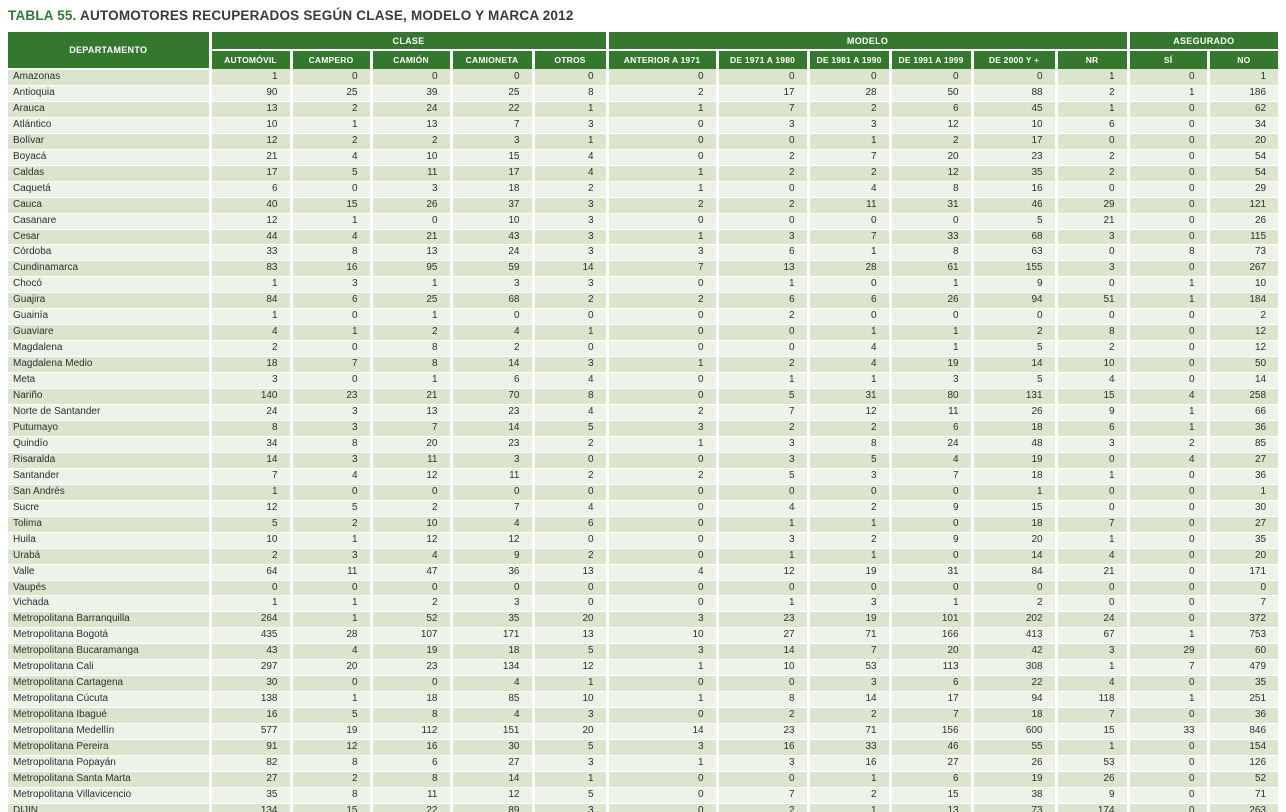 Image resolution: width=1286 pixels, height=812 pixels. I want to click on department-cell: Boyacá, so click(109, 157).